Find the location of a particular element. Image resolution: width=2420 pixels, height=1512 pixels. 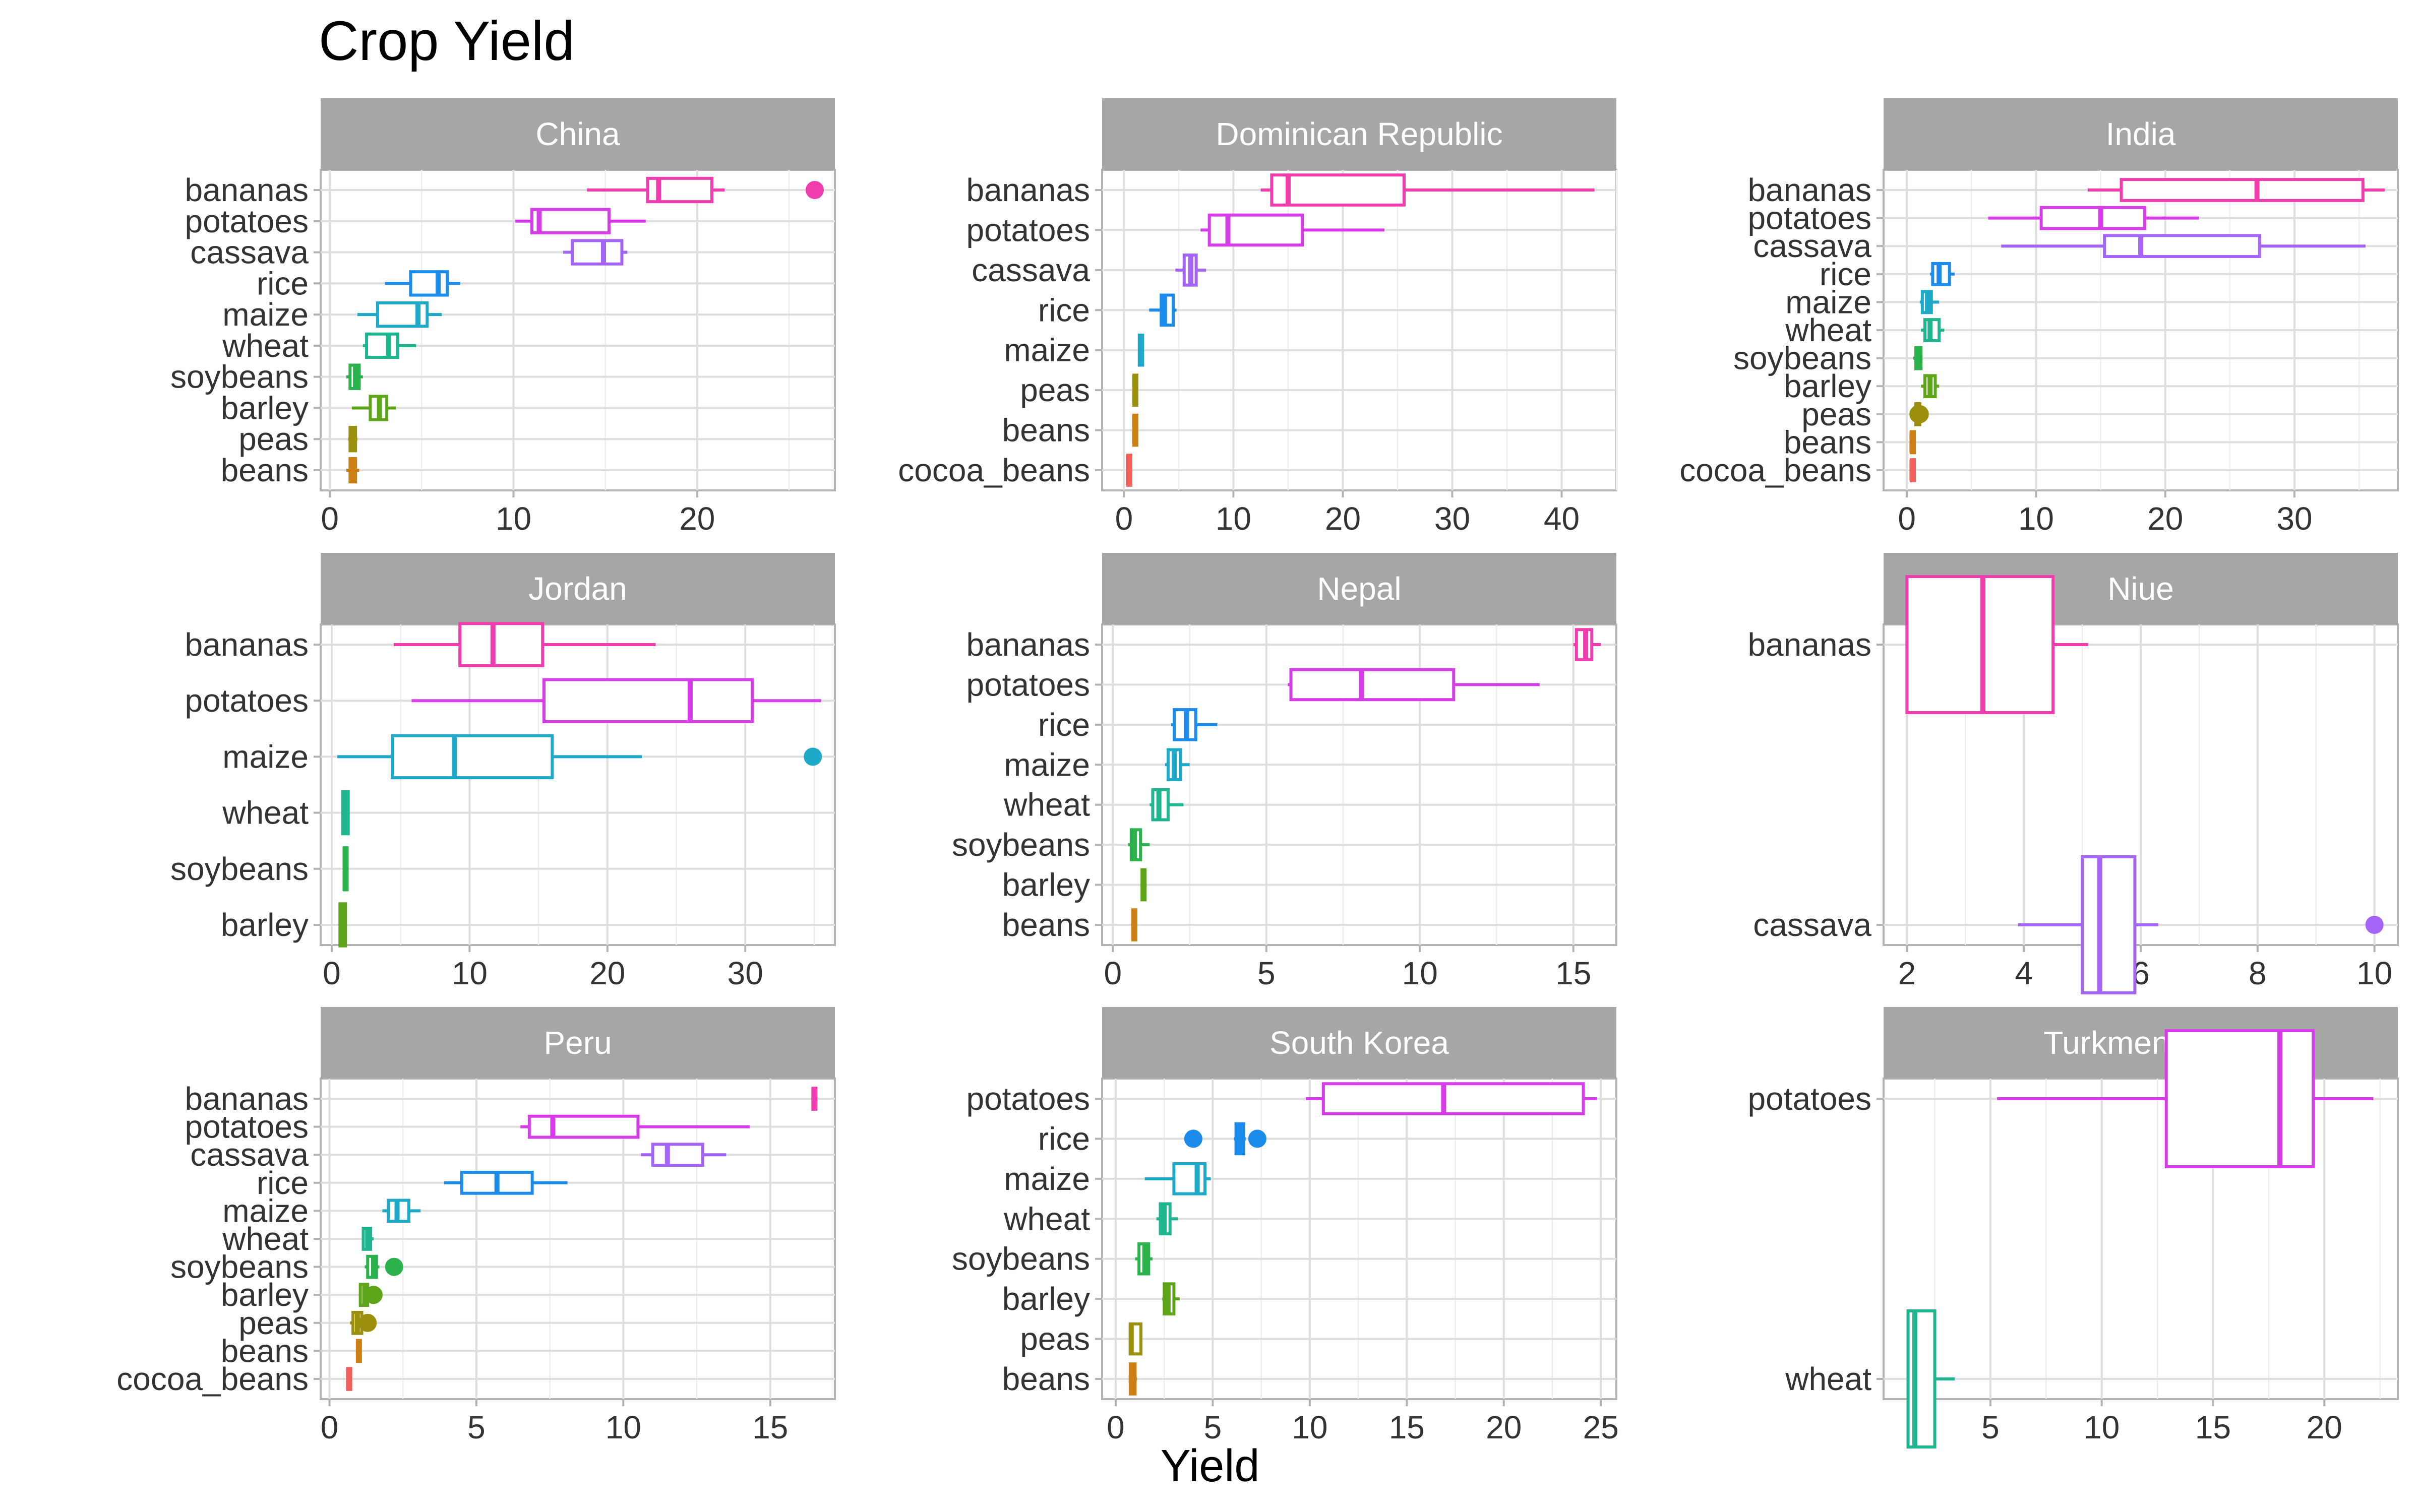

y-tick-label: peas is located at coordinates (1836, 414).